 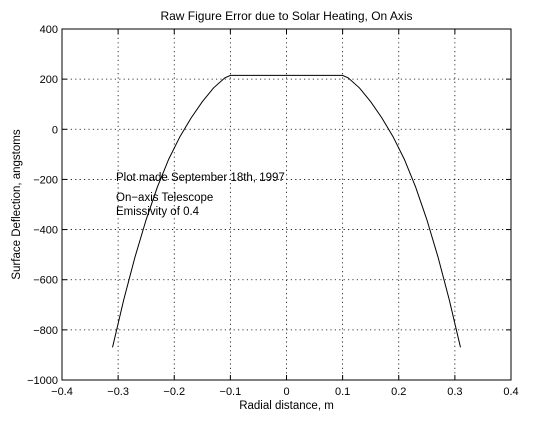 I want to click on x-tick-label: 0.1, so click(x=342, y=392).